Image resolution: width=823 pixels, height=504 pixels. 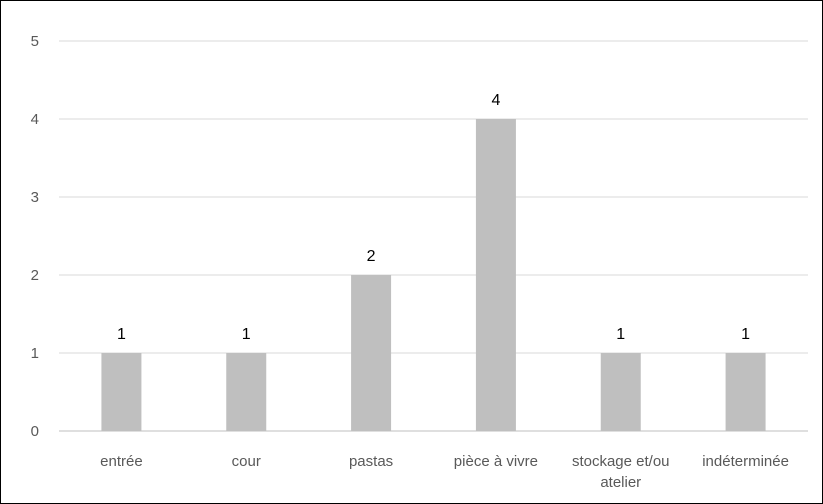 What do you see at coordinates (35, 431) in the screenshot?
I see `y-tick-label-0: 0` at bounding box center [35, 431].